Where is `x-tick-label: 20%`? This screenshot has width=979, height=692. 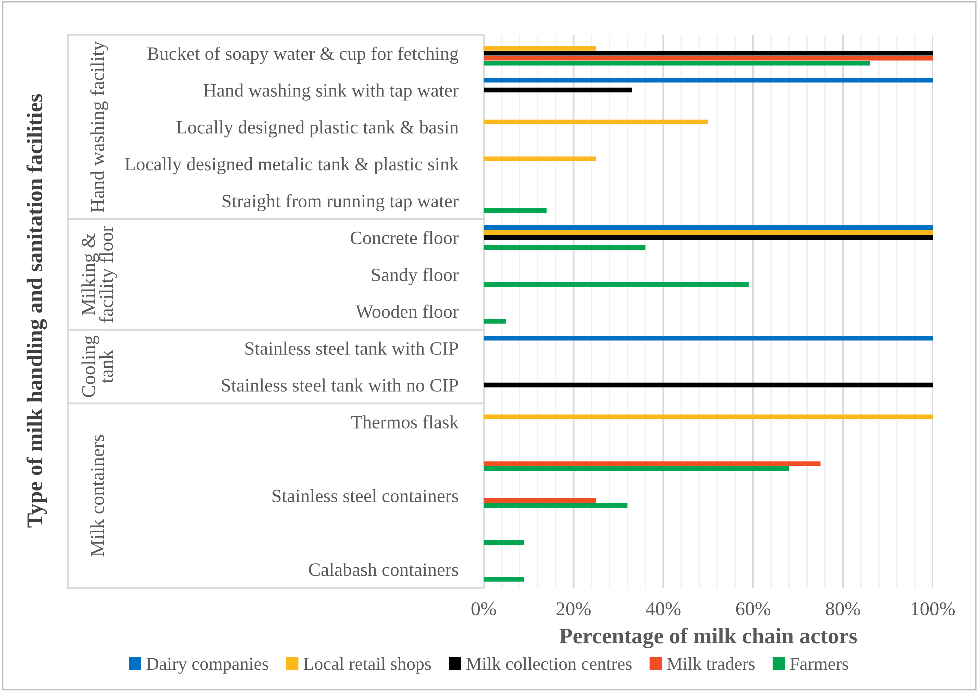
x-tick-label: 20% is located at coordinates (573, 609).